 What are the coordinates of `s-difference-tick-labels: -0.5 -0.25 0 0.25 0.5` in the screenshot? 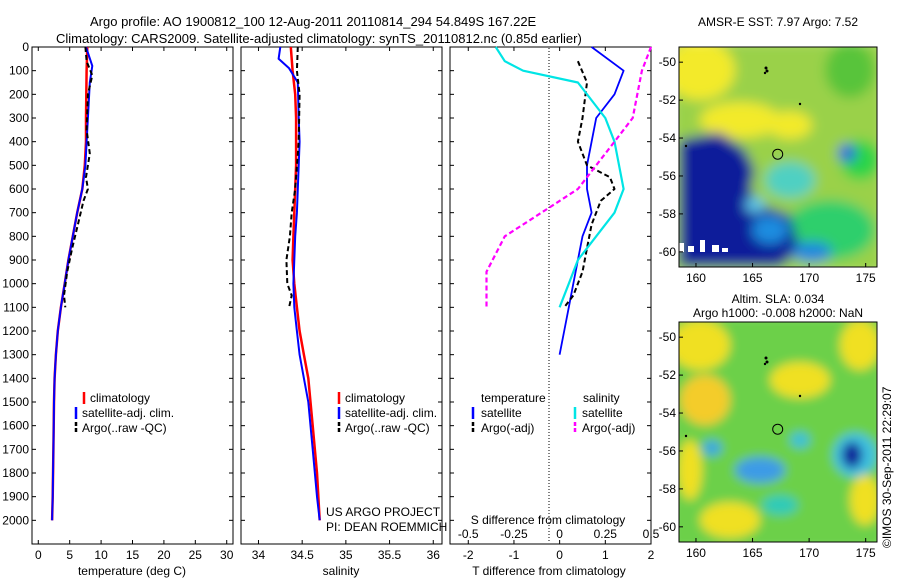 It's located at (559, 534).